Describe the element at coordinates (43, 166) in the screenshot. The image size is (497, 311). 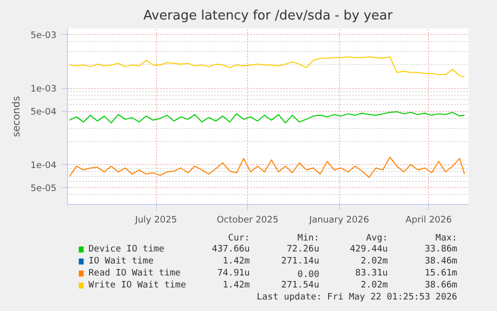
I see `y-tick-label: 1e-04` at that location.